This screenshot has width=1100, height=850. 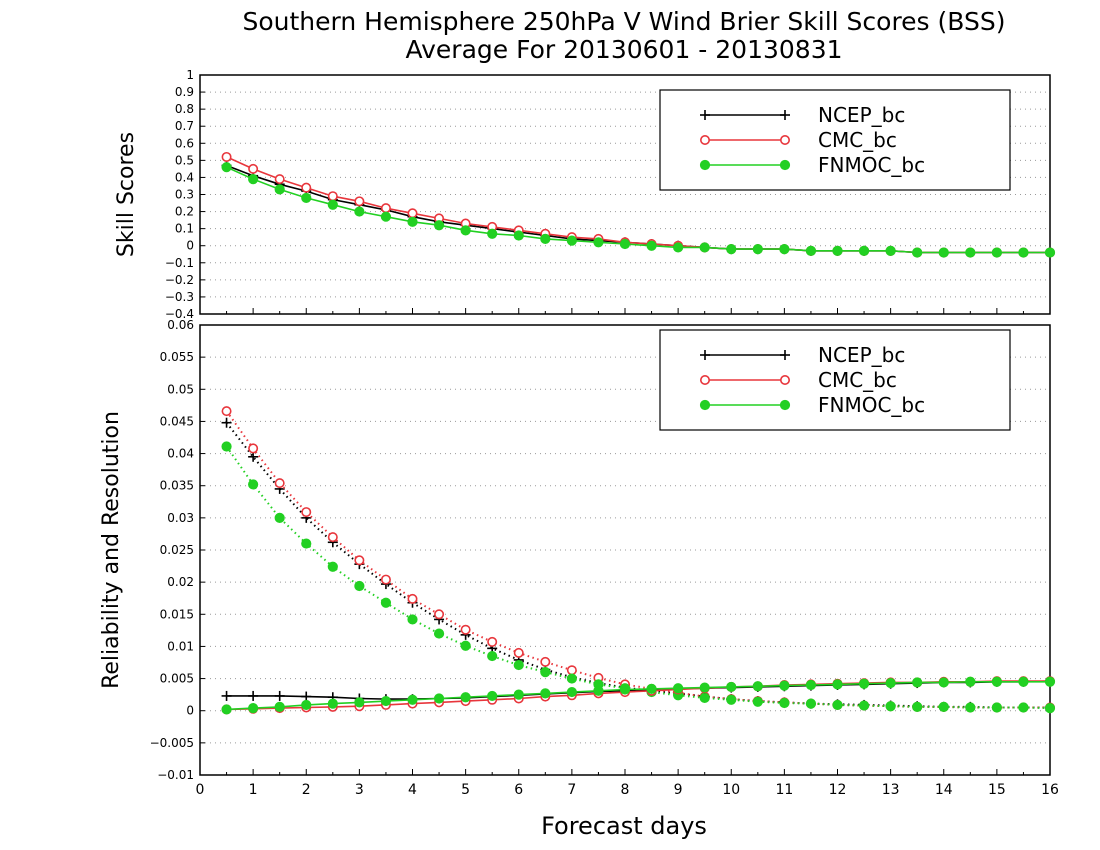 I want to click on y-tick-label: 0.05, so click(x=180, y=389).